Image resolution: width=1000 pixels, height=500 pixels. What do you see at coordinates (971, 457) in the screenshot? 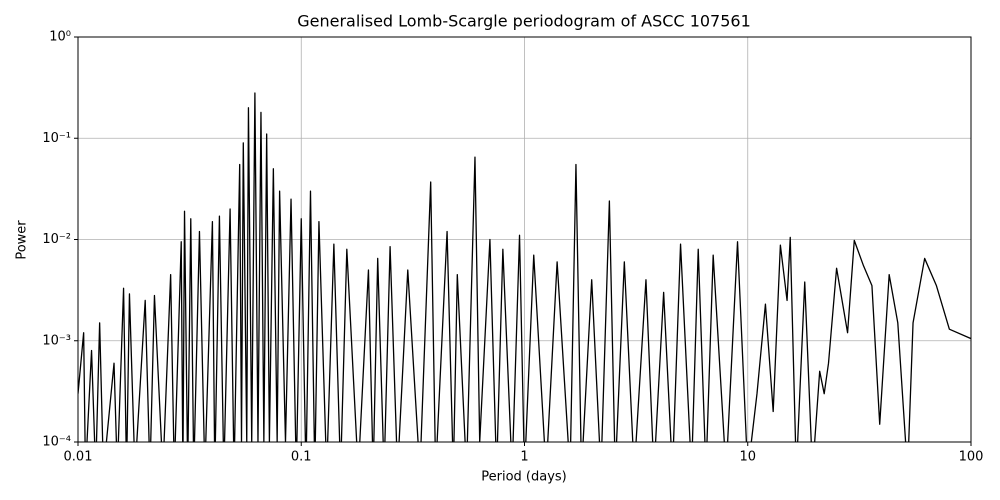
I see `x-tick-label: 100` at bounding box center [971, 457].